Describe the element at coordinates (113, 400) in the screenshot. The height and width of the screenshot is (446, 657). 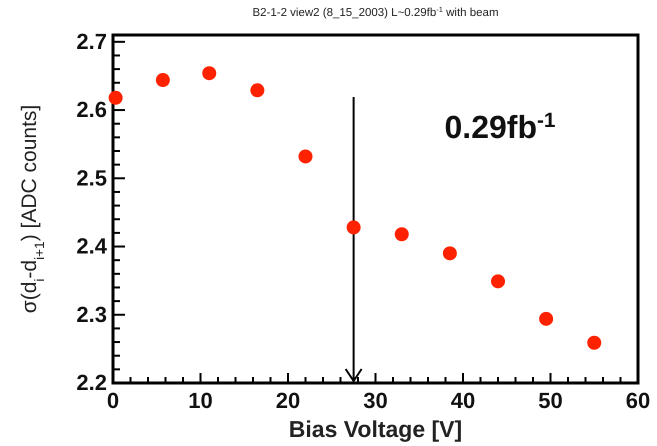
I see `x-tick-label: 0` at that location.